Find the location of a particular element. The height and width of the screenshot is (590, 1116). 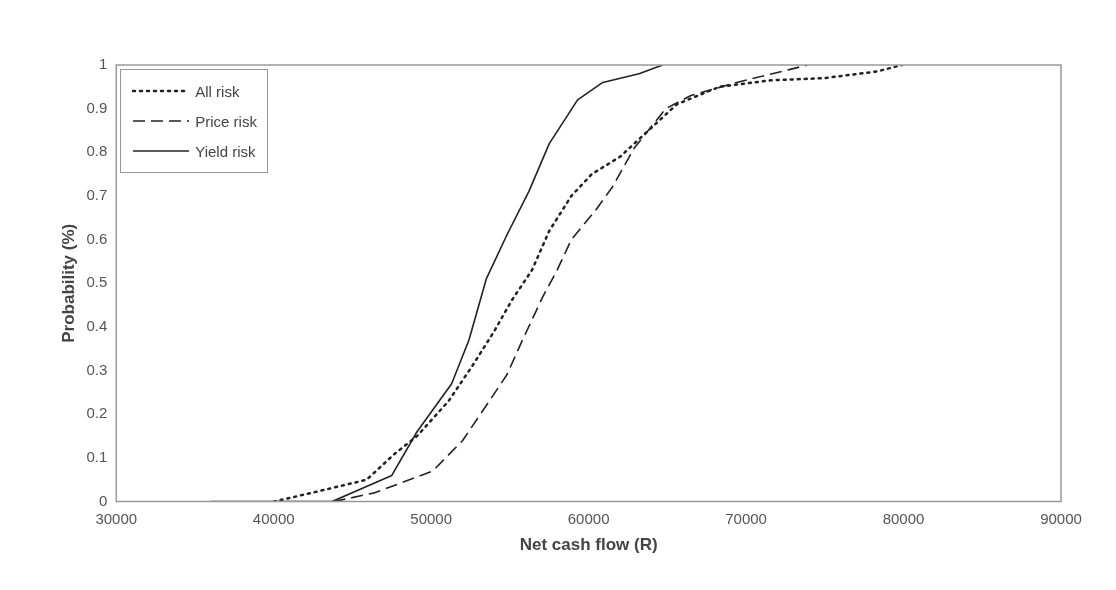

y-tick-label: 0.9 is located at coordinates (97, 107).